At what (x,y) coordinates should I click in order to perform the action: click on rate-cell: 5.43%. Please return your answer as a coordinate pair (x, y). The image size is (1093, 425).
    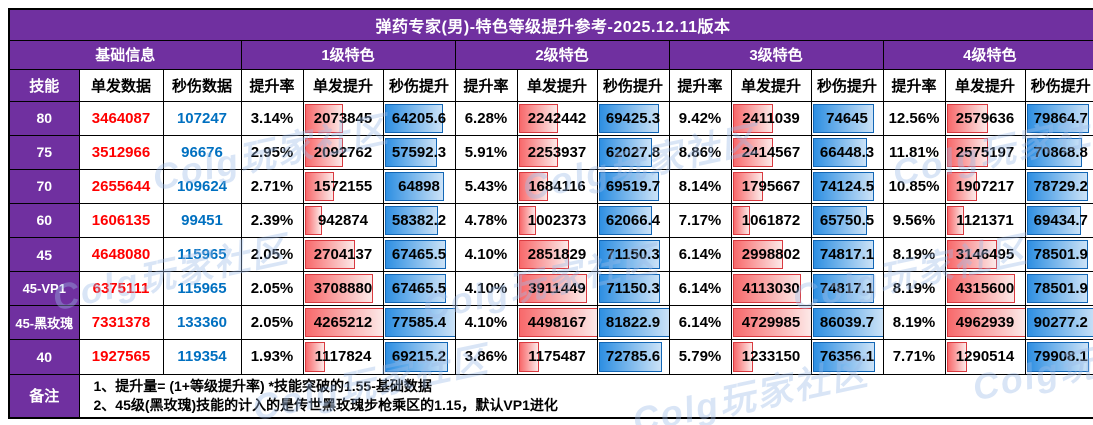
    Looking at the image, I should click on (486, 186).